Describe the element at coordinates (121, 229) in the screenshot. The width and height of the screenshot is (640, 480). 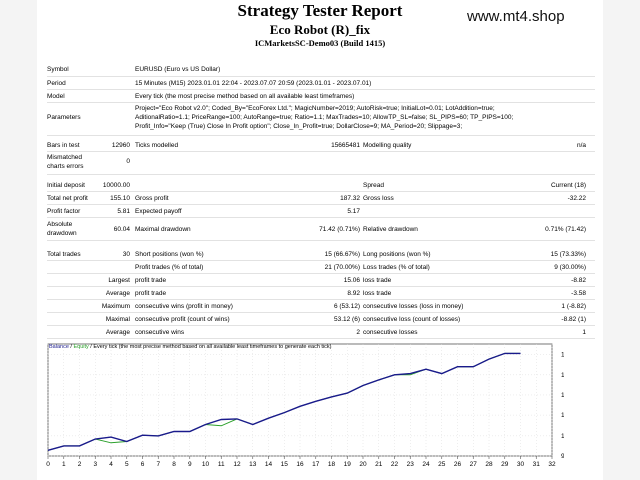
I see `absolute-drawdown-value: 60.04` at that location.